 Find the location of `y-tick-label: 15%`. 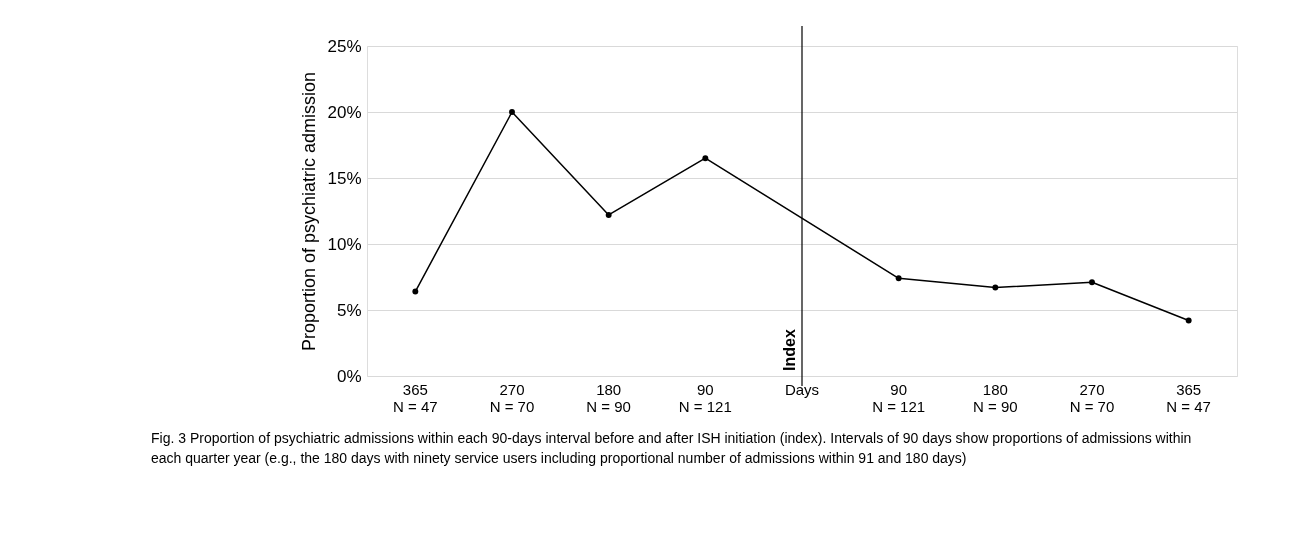

y-tick-label: 15% is located at coordinates (344, 178).